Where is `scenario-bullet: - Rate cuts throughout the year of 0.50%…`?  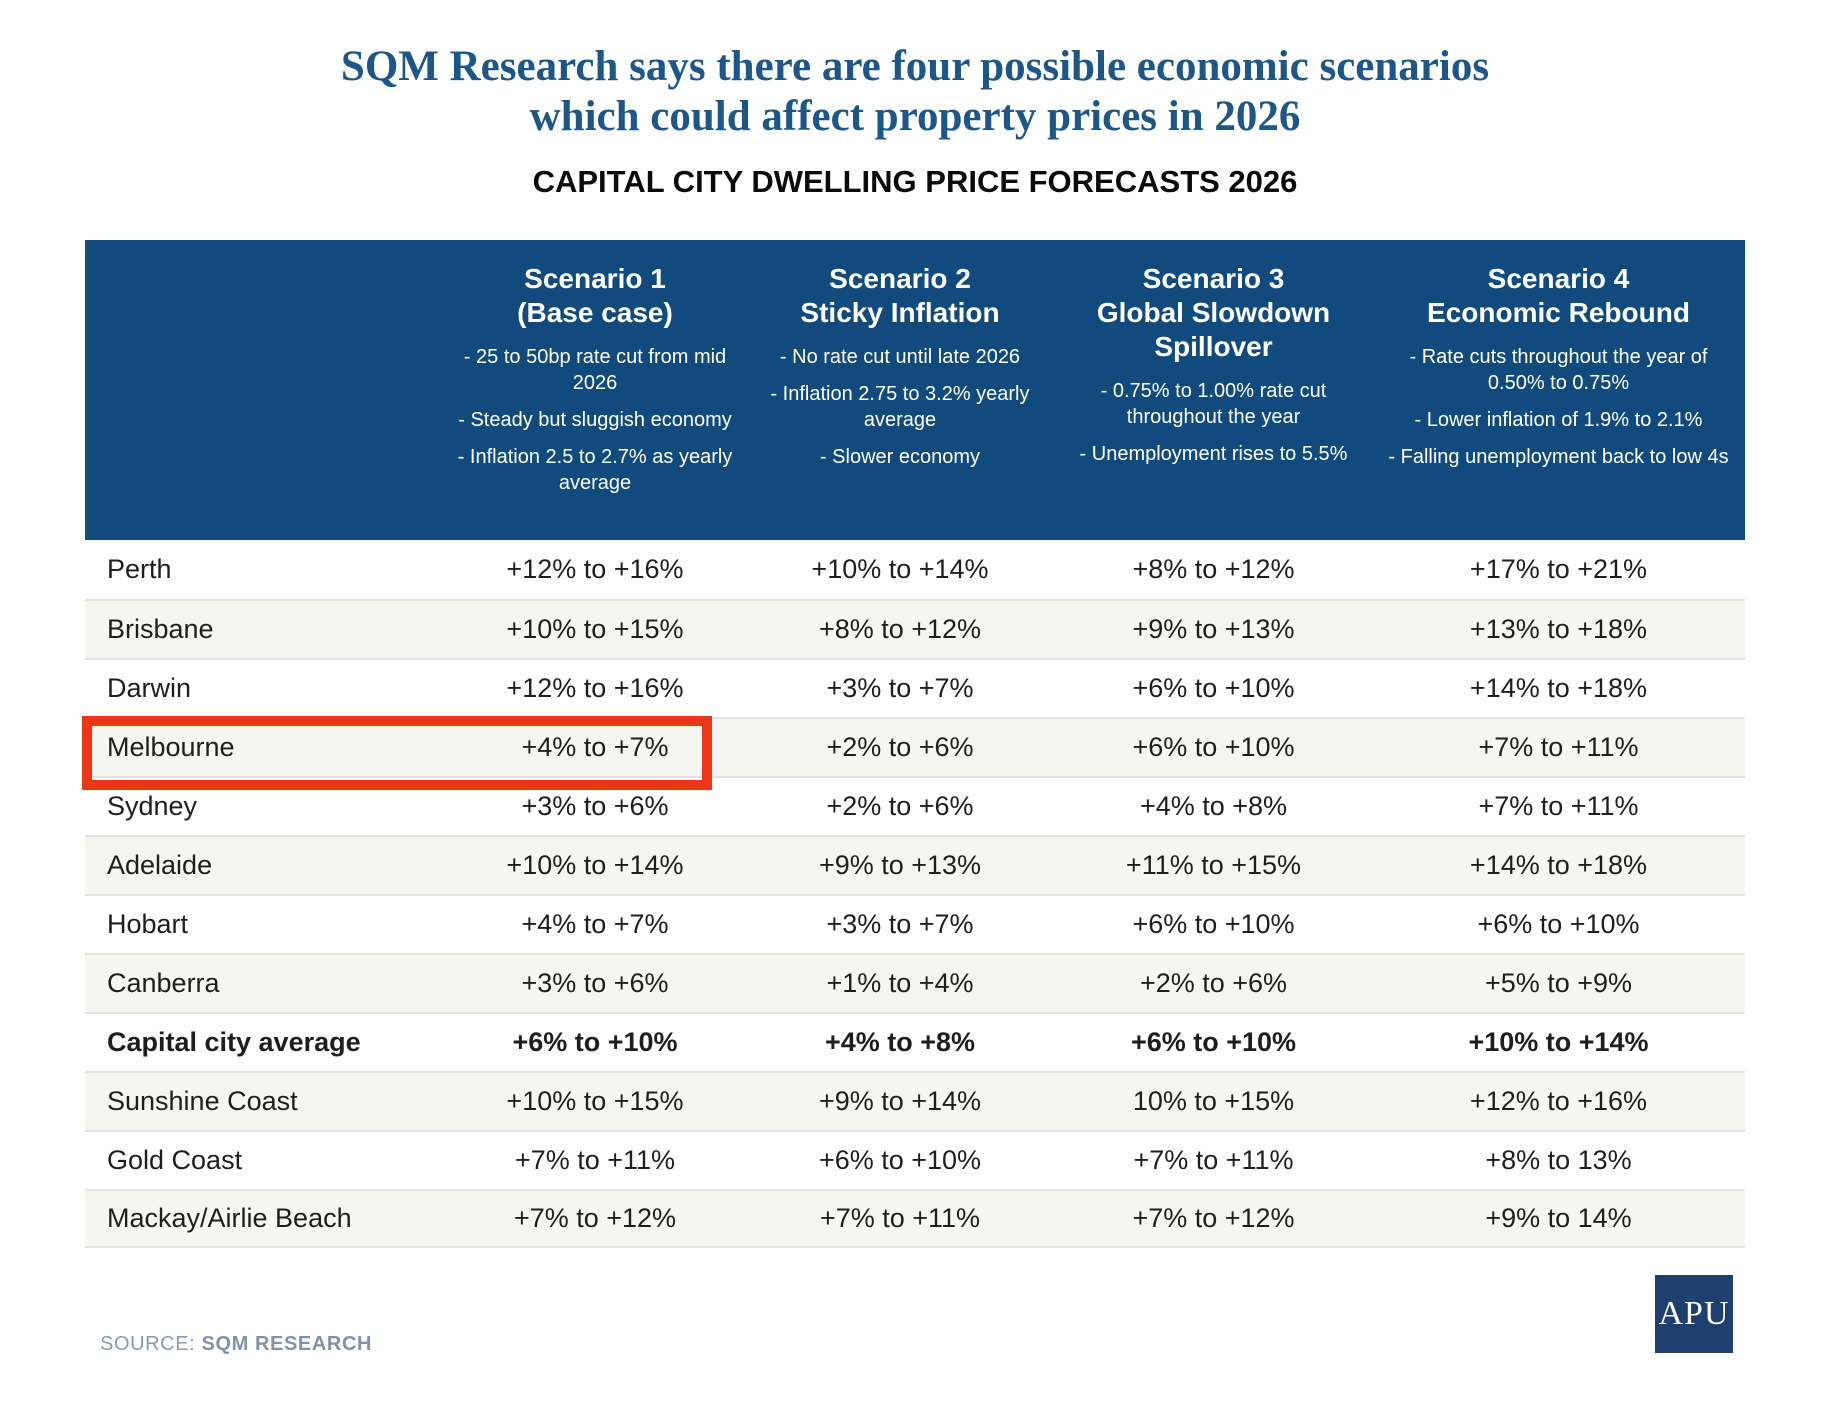
scenario-bullet: - Rate cuts throughout the year of 0.50%… is located at coordinates (1558, 370).